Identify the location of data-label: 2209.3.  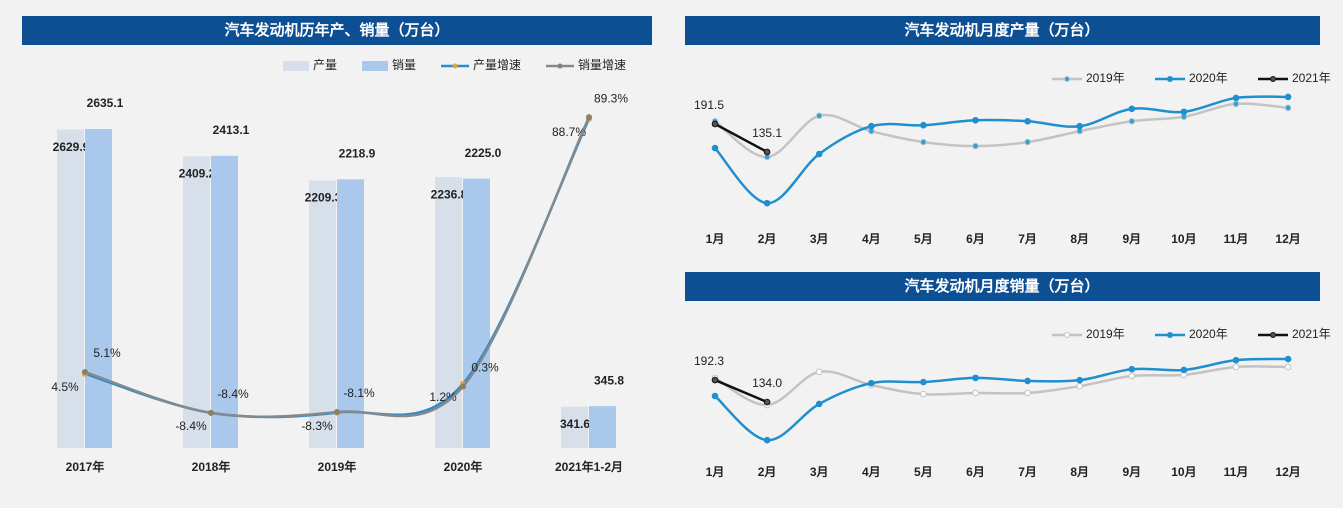
(323, 198).